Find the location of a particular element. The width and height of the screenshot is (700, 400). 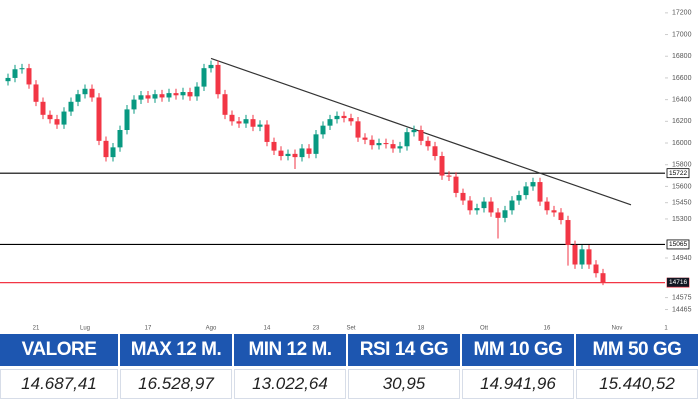

x-tick-label: Ago is located at coordinates (211, 329).